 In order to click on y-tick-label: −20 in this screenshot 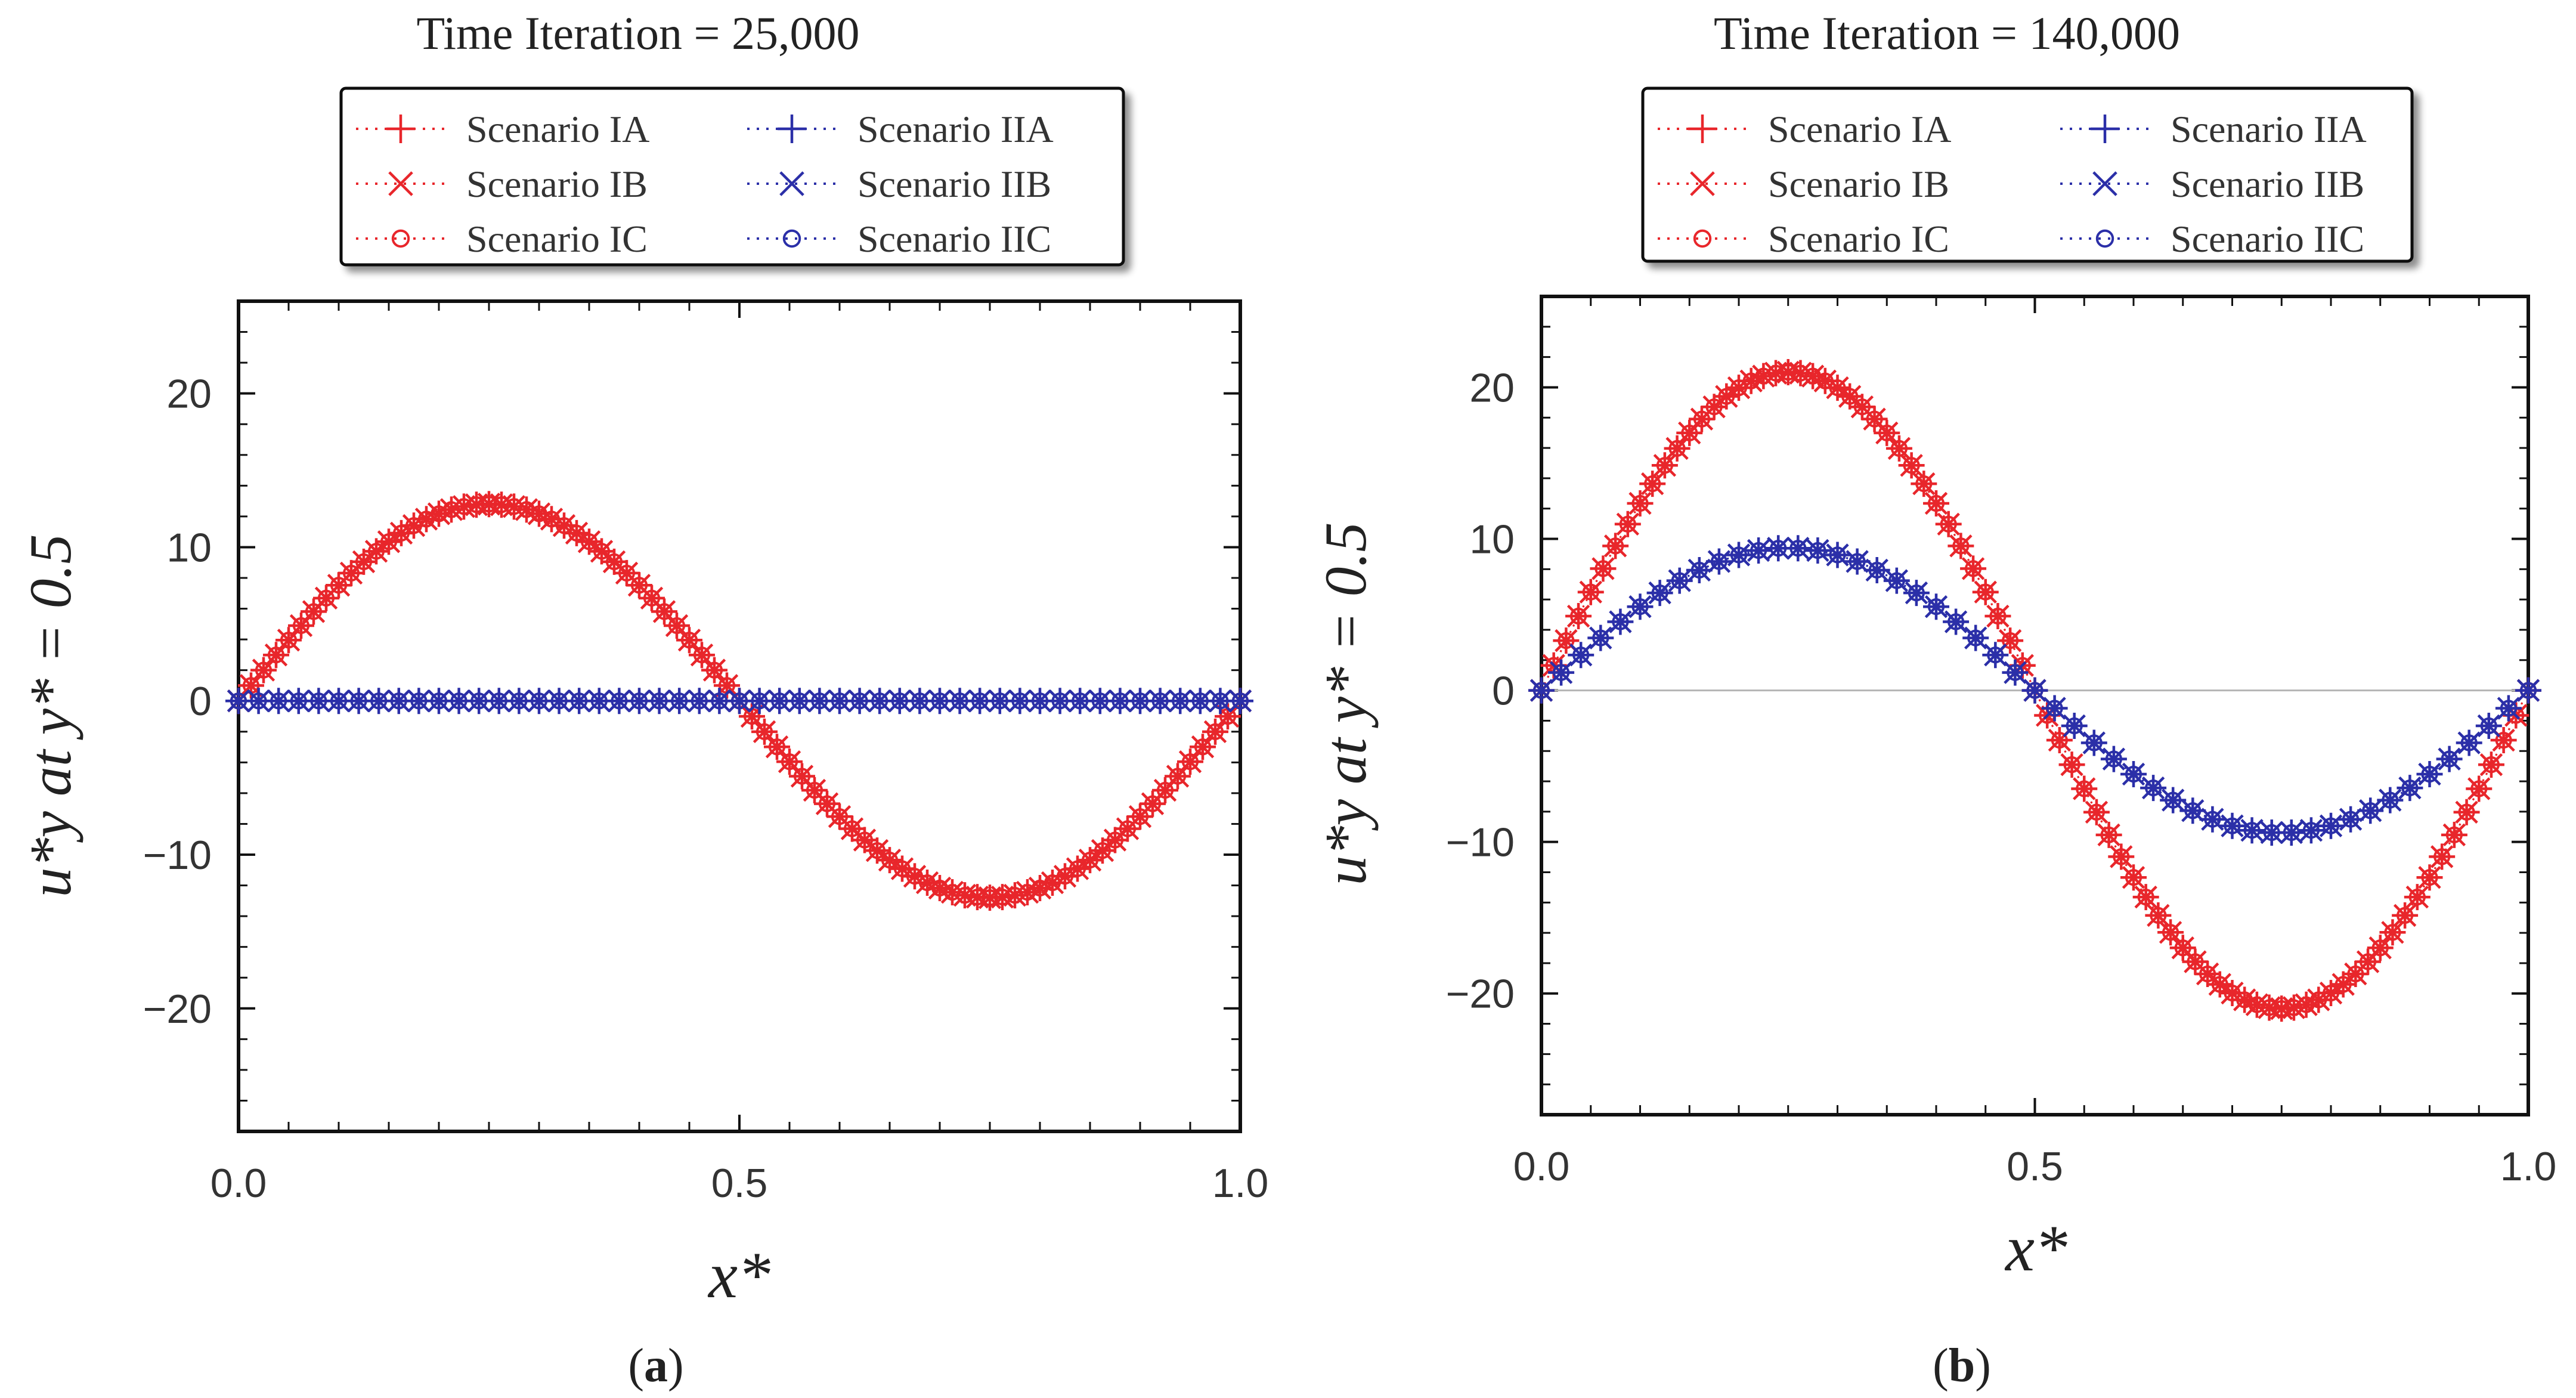, I will do `click(1481, 995)`.